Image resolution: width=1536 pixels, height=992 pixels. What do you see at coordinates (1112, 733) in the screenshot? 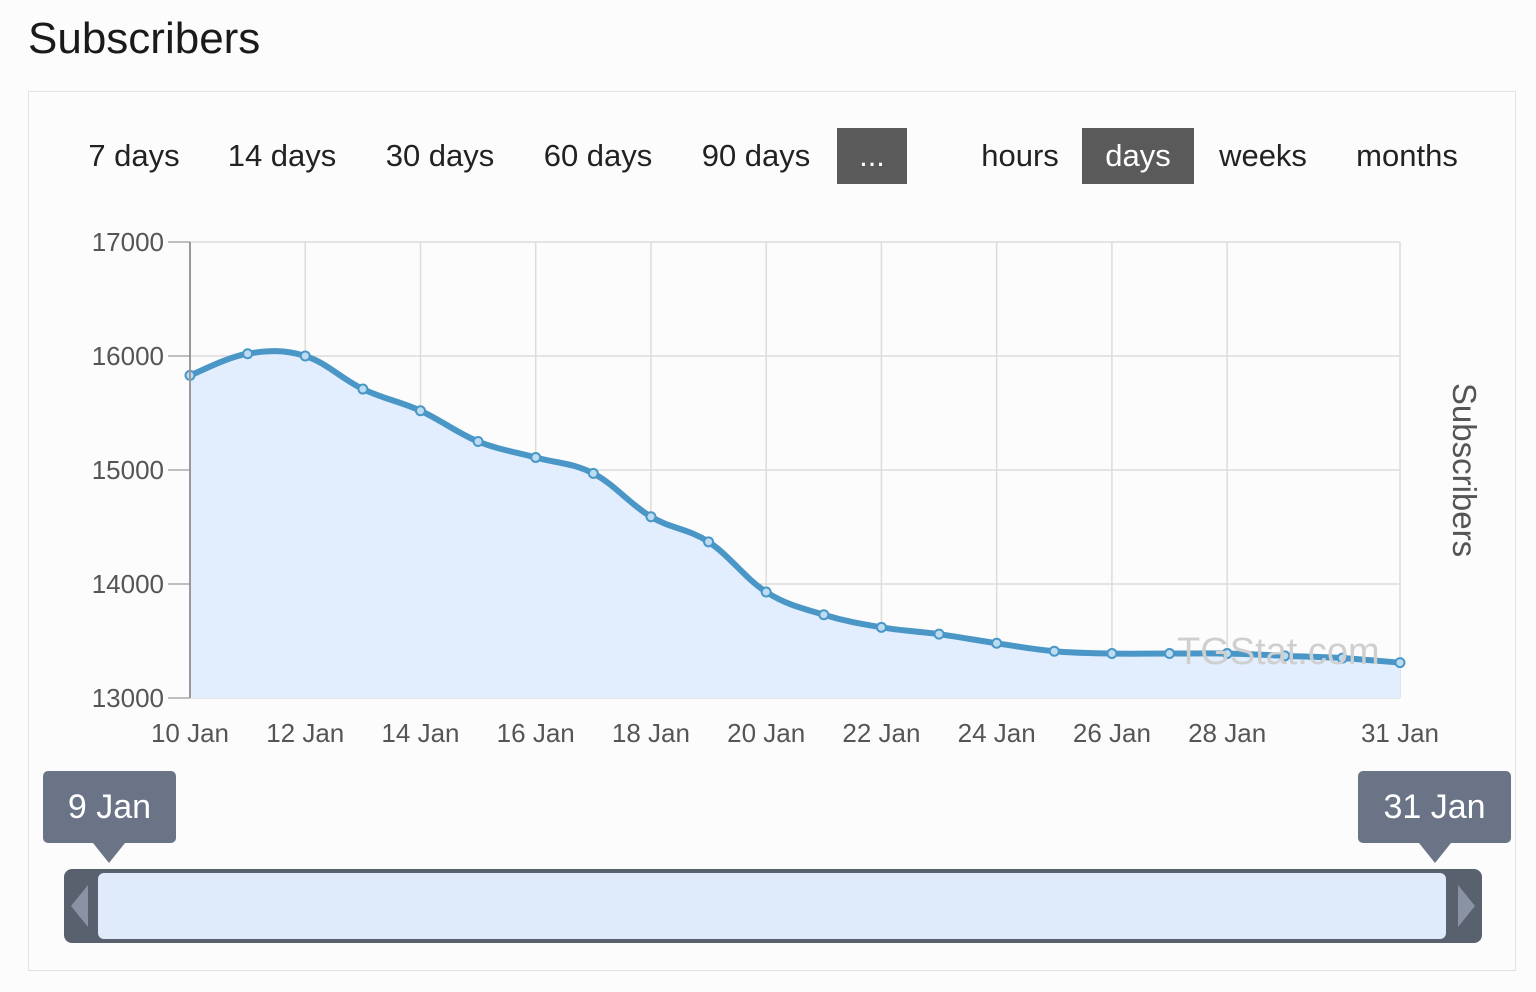
I see `x-tick-label: 26 Jan` at bounding box center [1112, 733].